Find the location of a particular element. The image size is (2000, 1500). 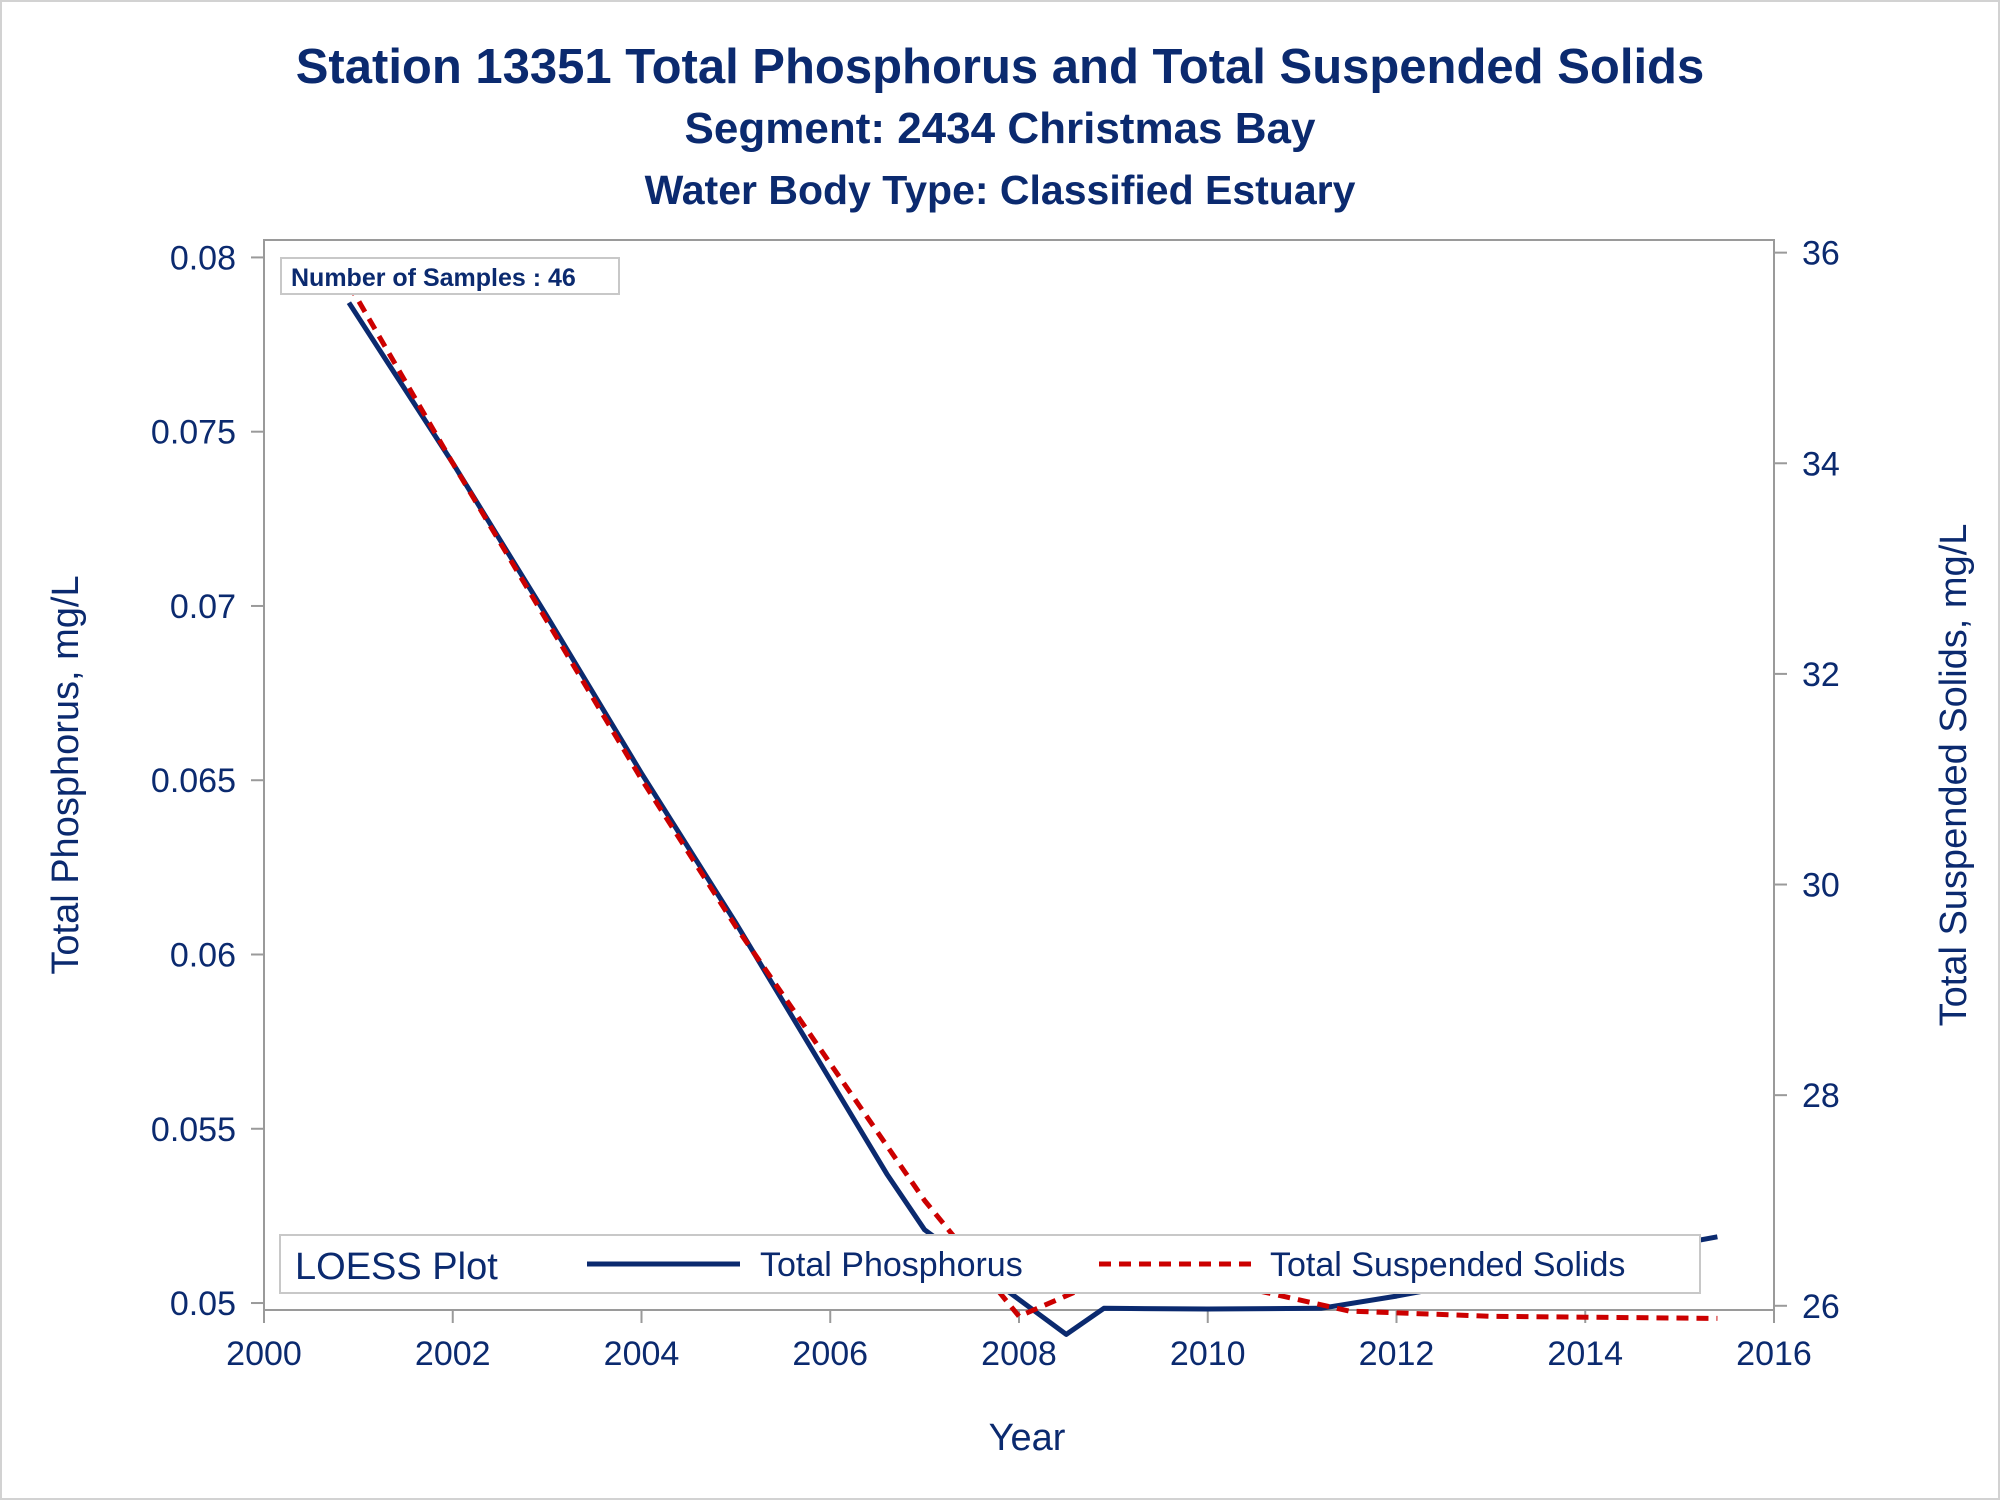

legend-label-tss: Total Suspended Solids is located at coordinates (1447, 1265).